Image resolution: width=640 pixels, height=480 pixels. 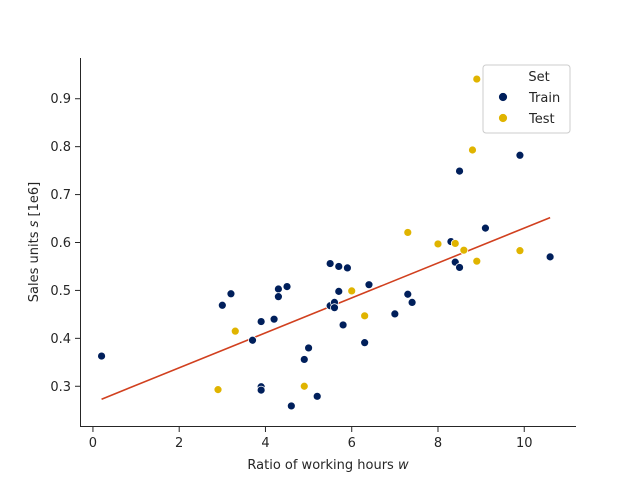 I want to click on y-ticks: 0.3 0.4 0.5 0.6 0.7 0.8 0.9, so click(x=65, y=243).